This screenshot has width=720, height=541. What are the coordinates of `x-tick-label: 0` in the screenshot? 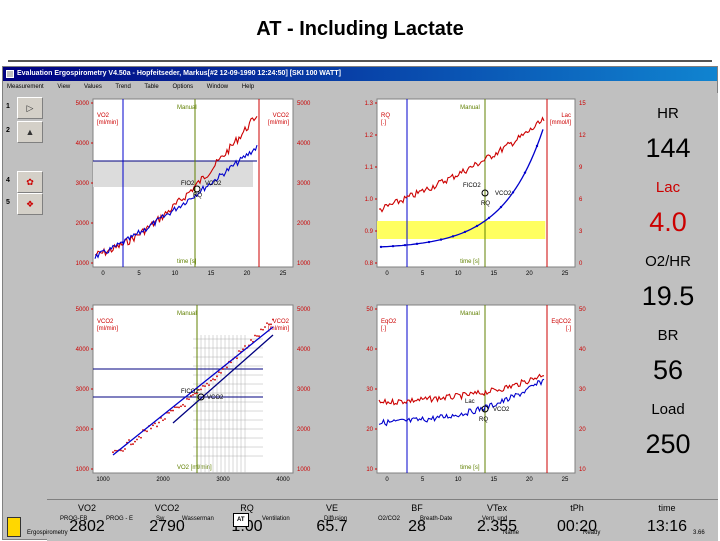 It's located at (103, 274).